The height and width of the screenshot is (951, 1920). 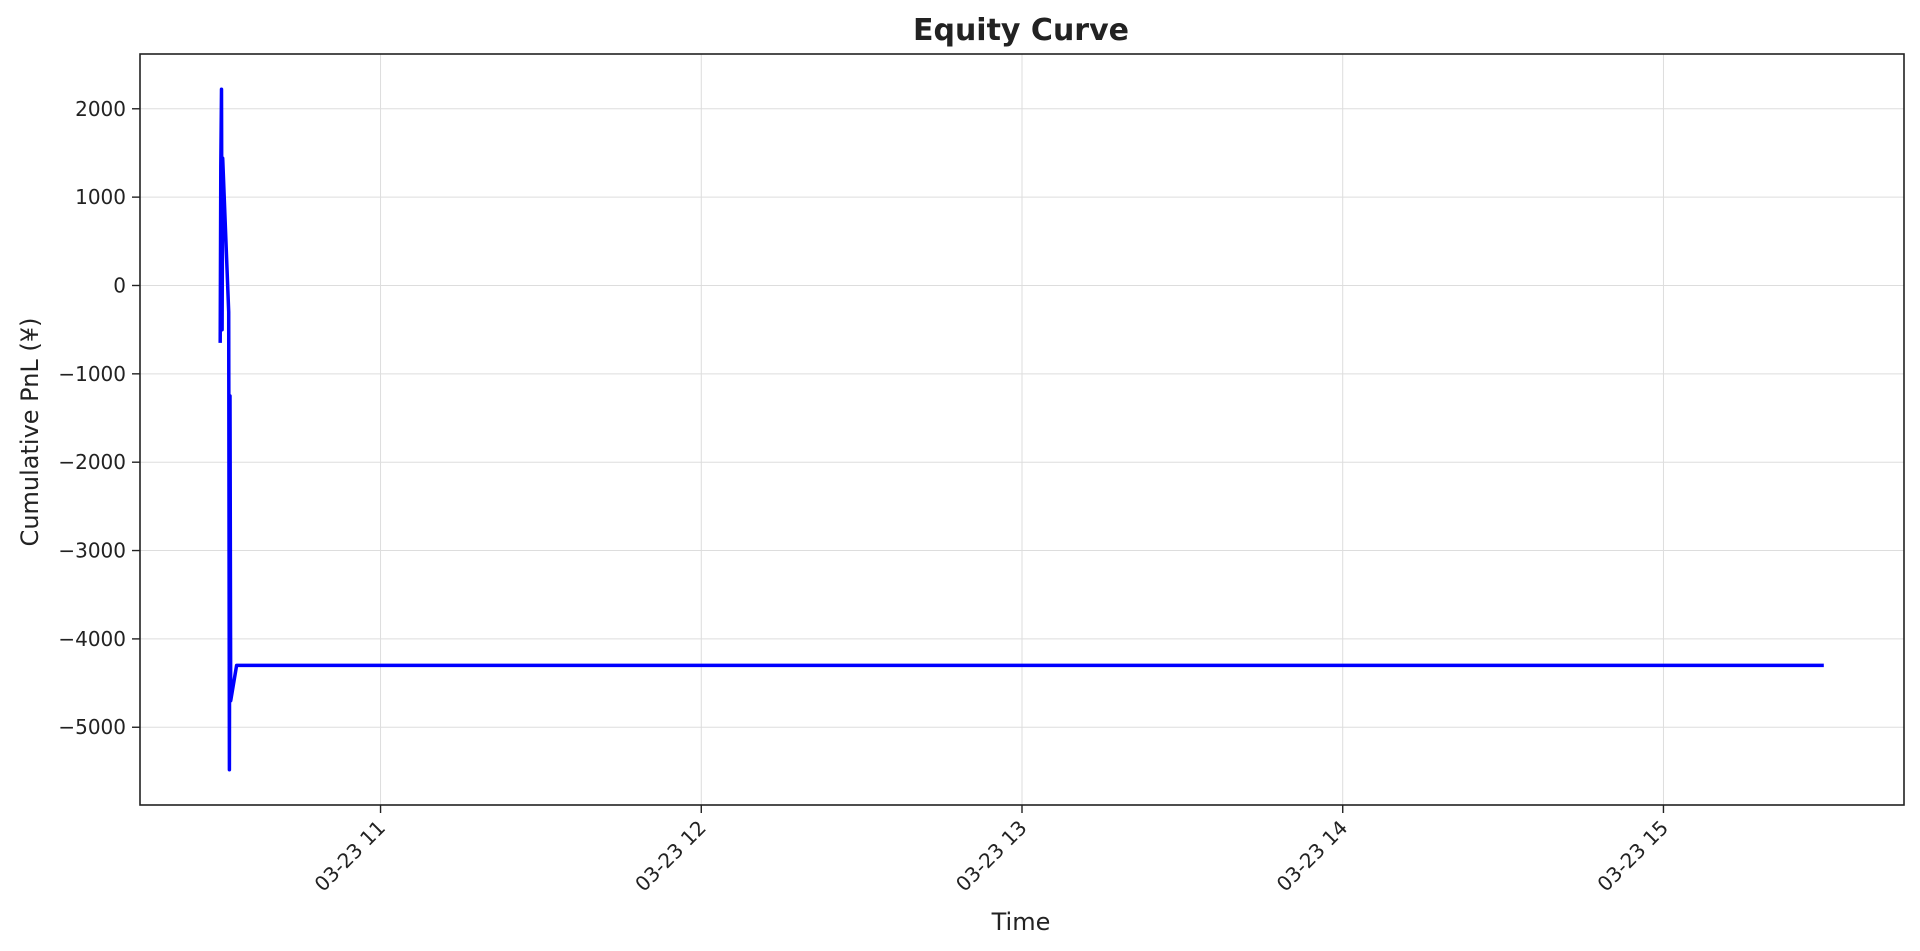 I want to click on y-axis-ticks: 2000 1000 0 −1000 −2000 −3000 −4000 −5000, so click(x=99, y=418).